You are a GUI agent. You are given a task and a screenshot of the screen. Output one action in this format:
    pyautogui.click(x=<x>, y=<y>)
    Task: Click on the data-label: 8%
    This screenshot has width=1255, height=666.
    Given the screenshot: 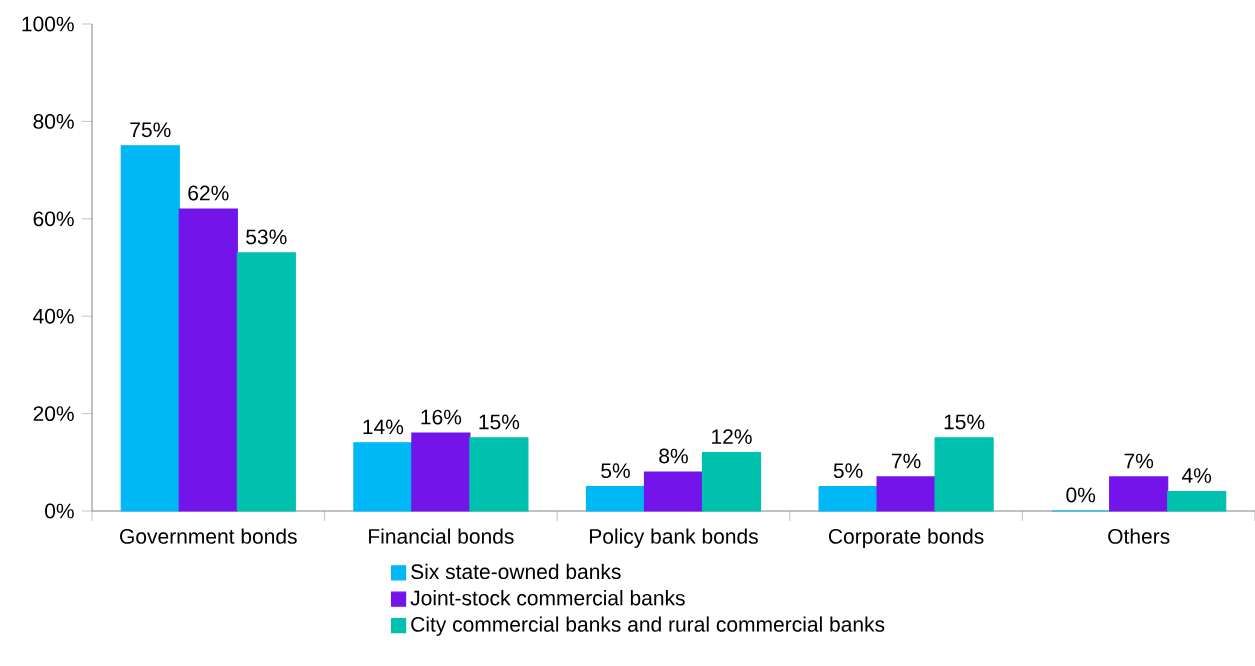 What is the action you would take?
    pyautogui.click(x=673, y=456)
    